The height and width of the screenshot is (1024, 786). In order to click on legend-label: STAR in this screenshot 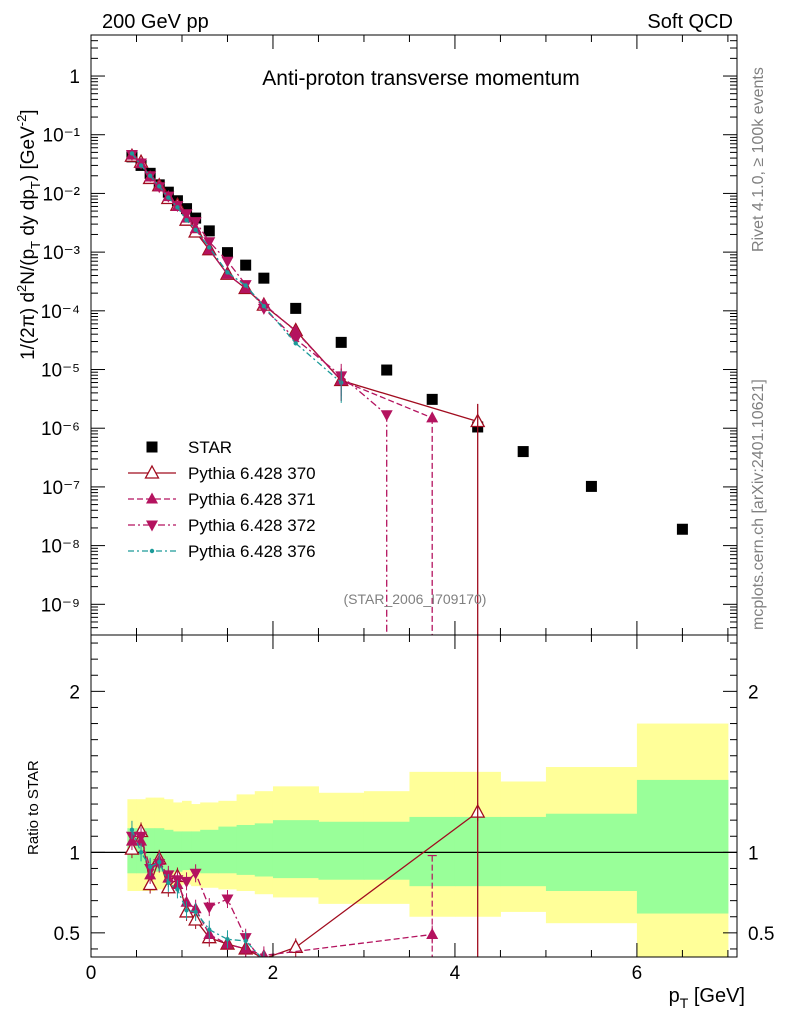, I will do `click(210, 447)`.